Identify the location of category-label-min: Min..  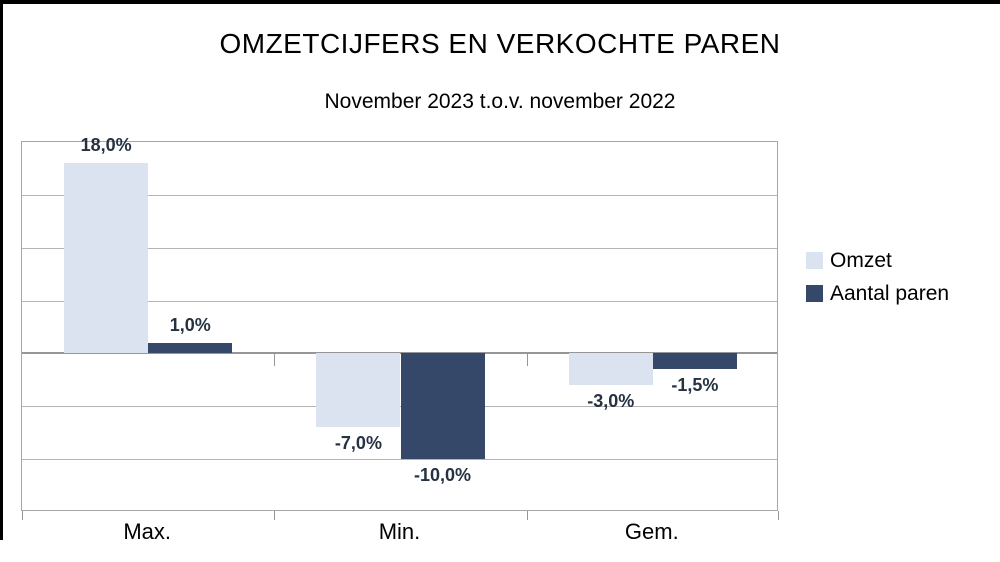
(399, 531).